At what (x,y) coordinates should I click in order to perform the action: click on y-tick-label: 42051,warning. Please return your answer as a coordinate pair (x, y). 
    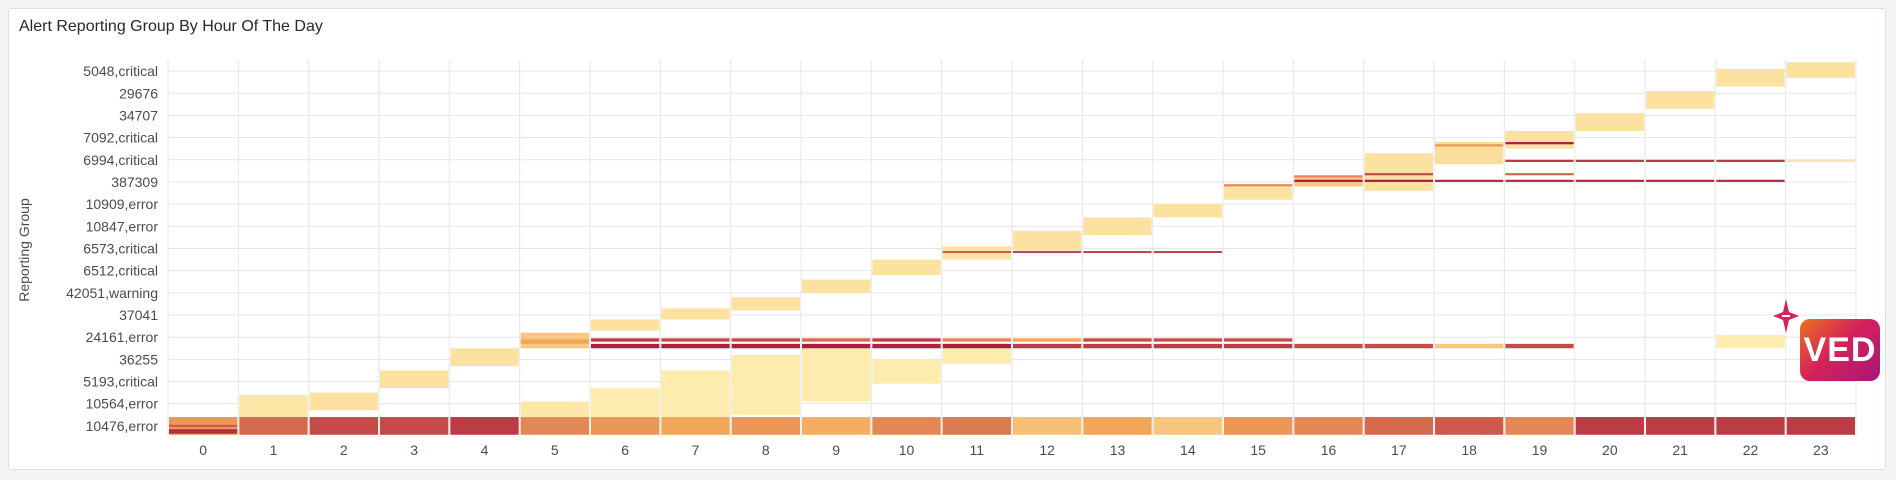
    Looking at the image, I should click on (112, 293).